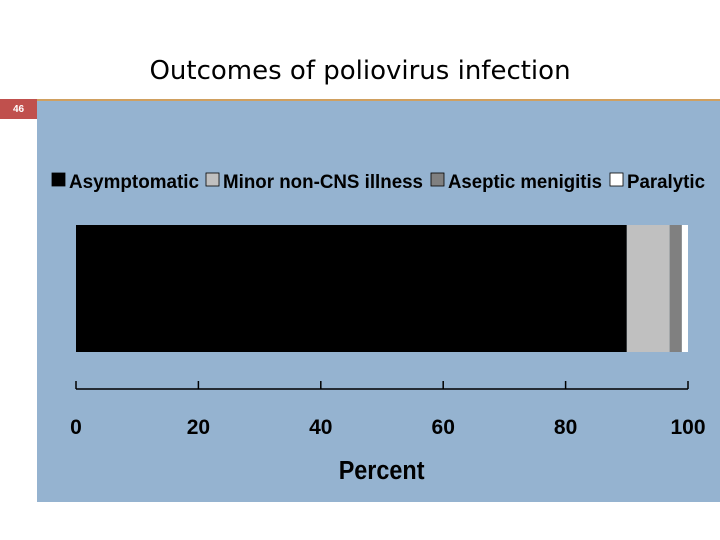 This screenshot has width=720, height=540. What do you see at coordinates (648, 288) in the screenshot?
I see `bar-segment-minor-non-cns-illness` at bounding box center [648, 288].